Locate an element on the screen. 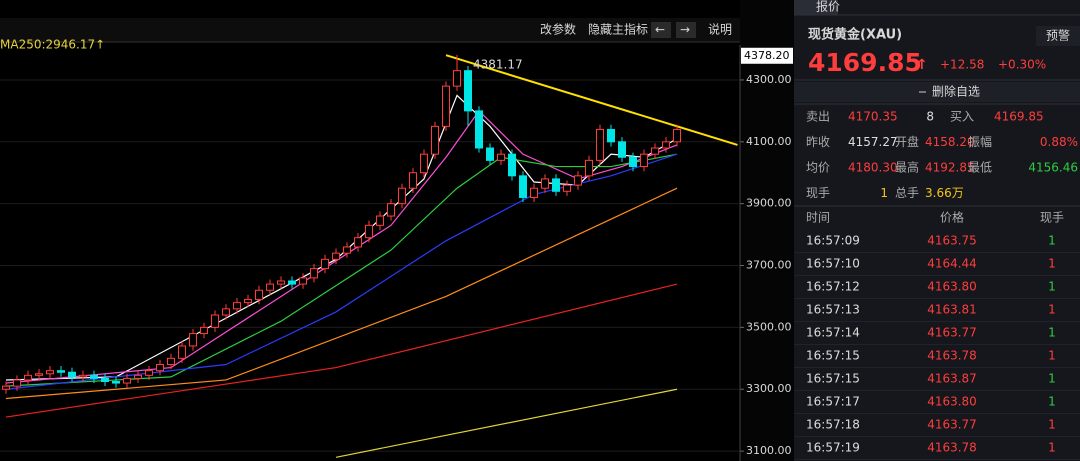  y-tick-label: 4300.00 is located at coordinates (769, 79).